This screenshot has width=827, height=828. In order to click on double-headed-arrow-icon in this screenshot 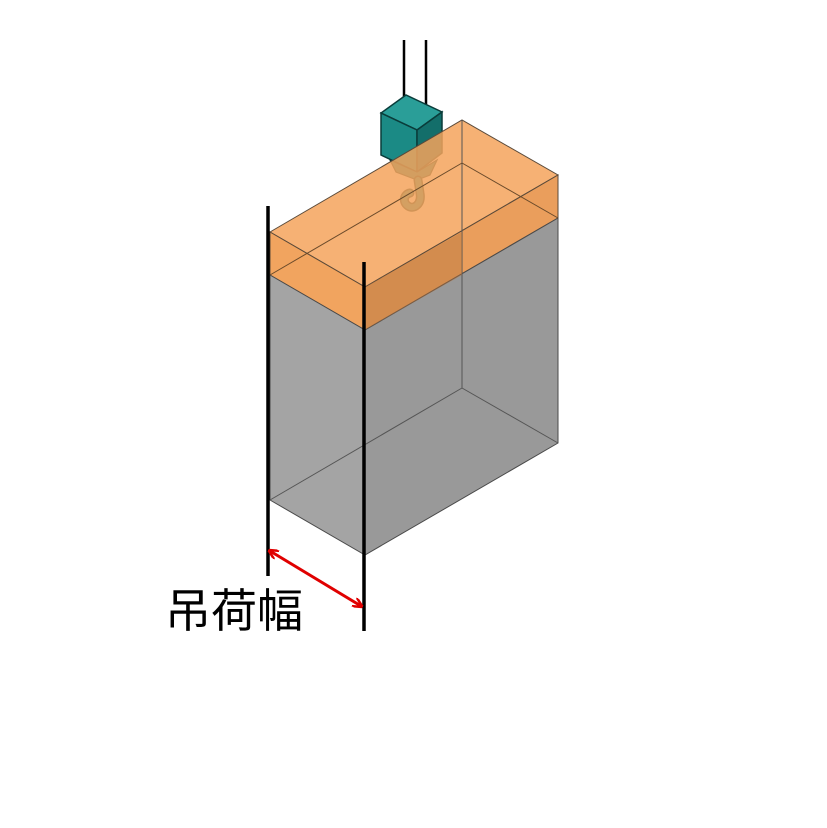, I will do `click(315, 578)`.